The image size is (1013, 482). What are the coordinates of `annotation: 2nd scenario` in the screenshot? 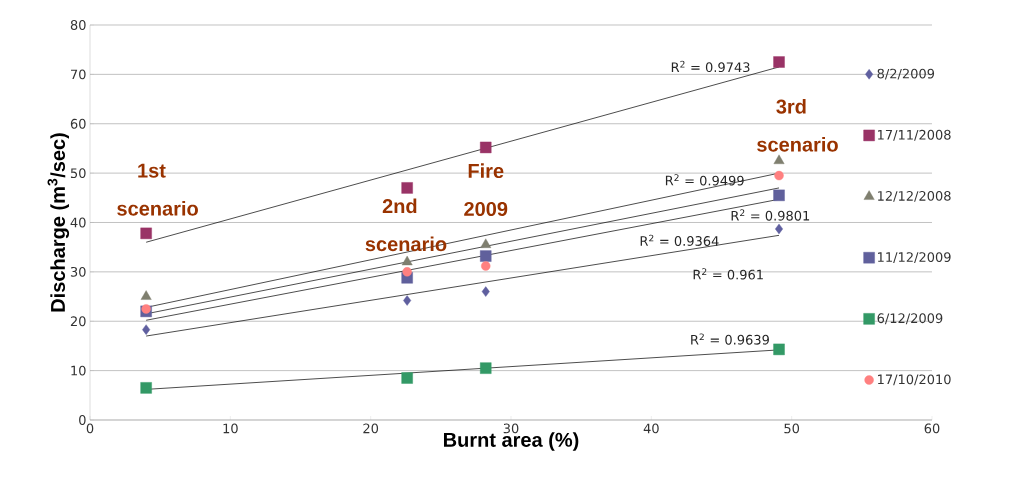 It's located at (406, 225).